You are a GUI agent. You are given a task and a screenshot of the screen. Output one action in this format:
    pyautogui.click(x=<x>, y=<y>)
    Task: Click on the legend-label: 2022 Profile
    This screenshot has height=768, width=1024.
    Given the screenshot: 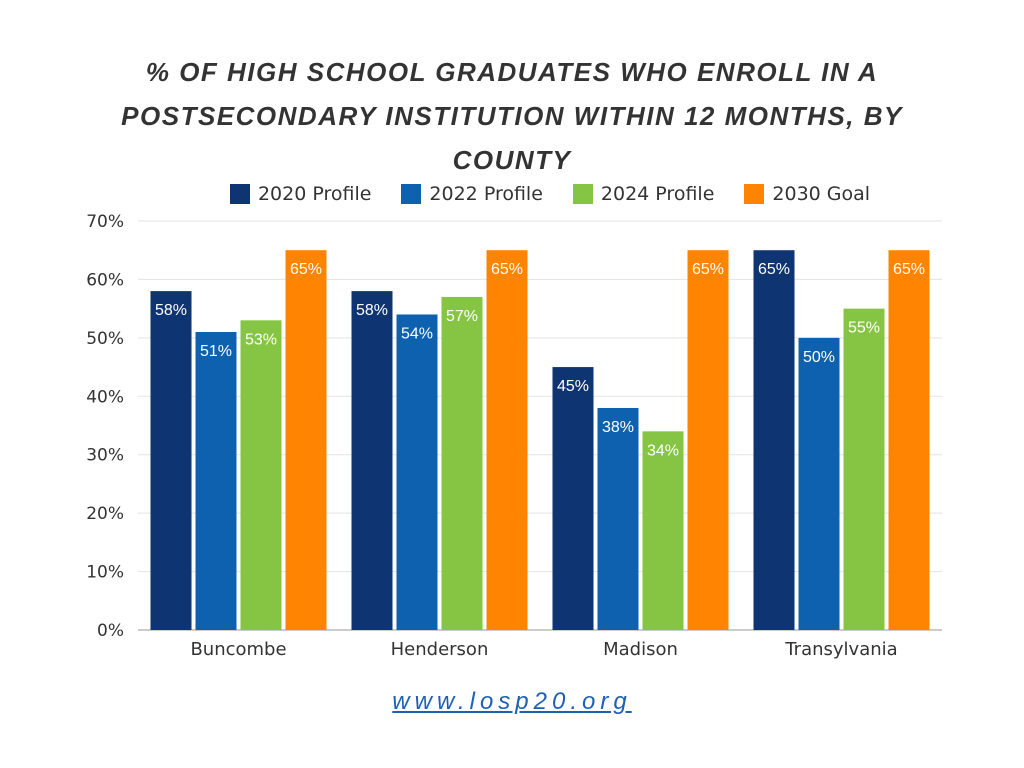 What is the action you would take?
    pyautogui.click(x=486, y=194)
    